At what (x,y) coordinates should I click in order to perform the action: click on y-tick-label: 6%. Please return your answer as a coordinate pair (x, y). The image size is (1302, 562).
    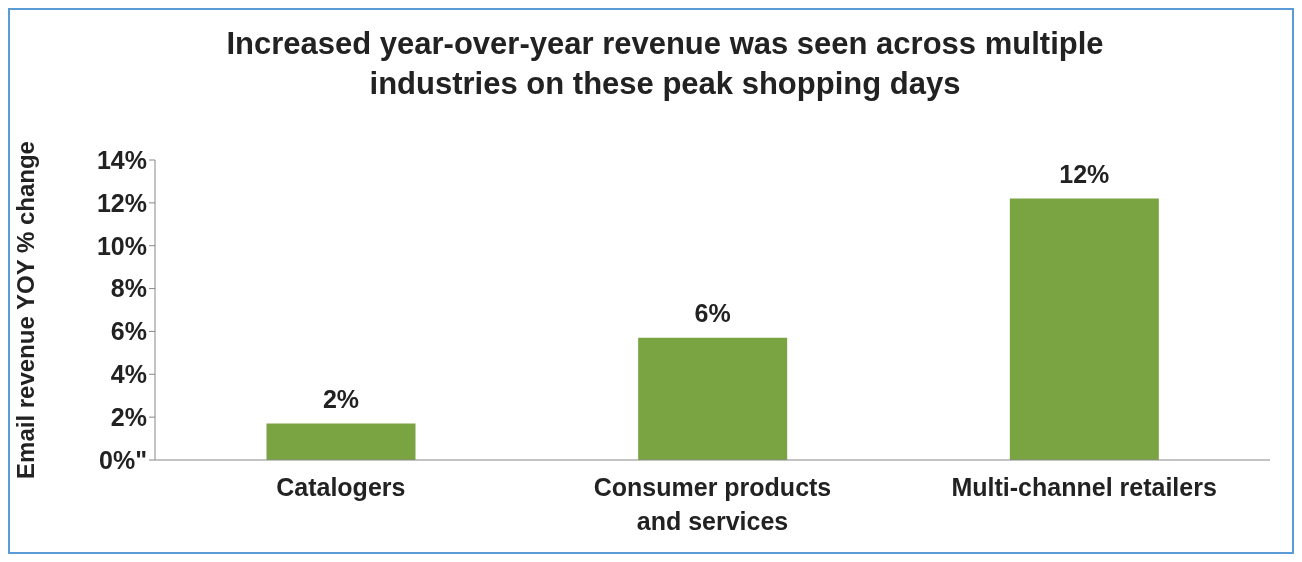
    Looking at the image, I should click on (128, 331).